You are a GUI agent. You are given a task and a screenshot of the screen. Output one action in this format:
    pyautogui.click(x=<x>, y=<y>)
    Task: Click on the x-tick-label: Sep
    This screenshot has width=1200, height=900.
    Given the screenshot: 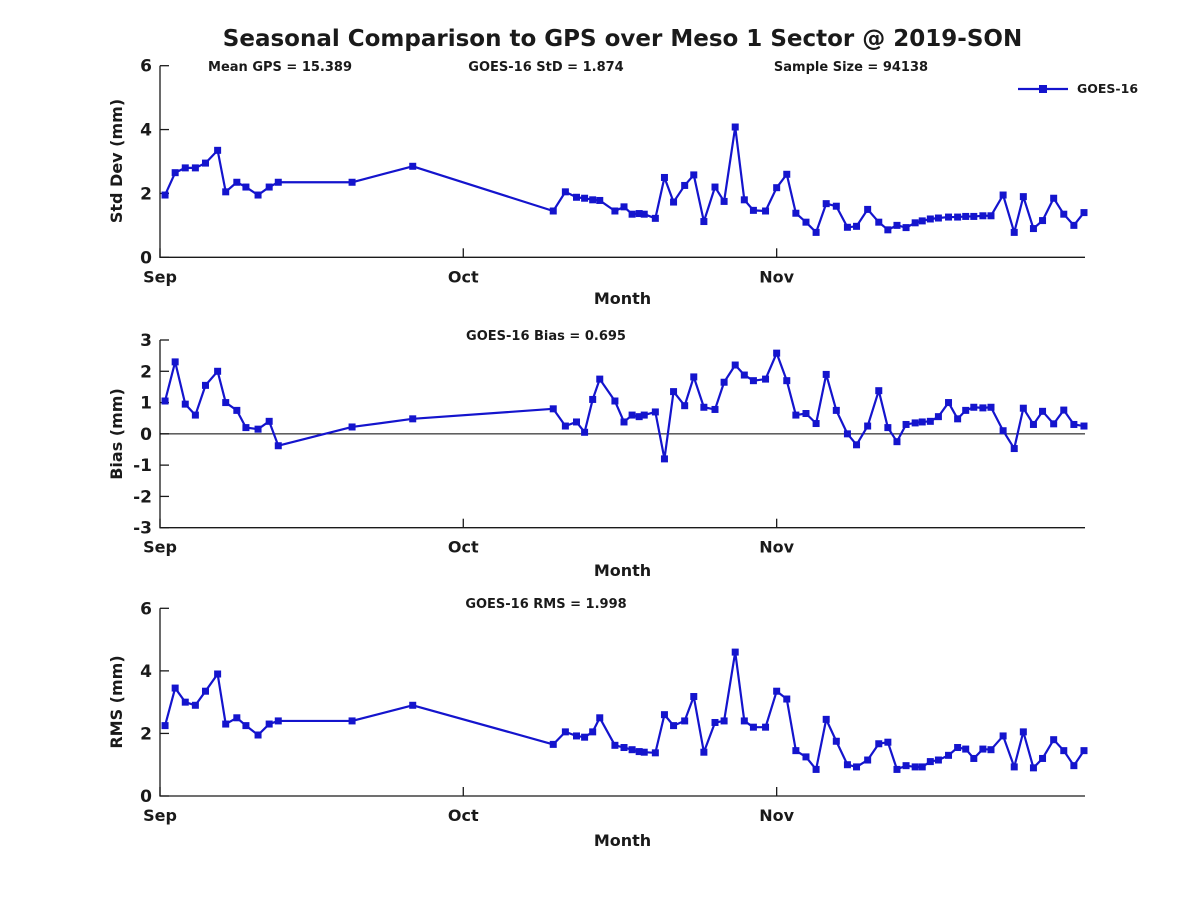 What is the action you would take?
    pyautogui.click(x=160, y=815)
    